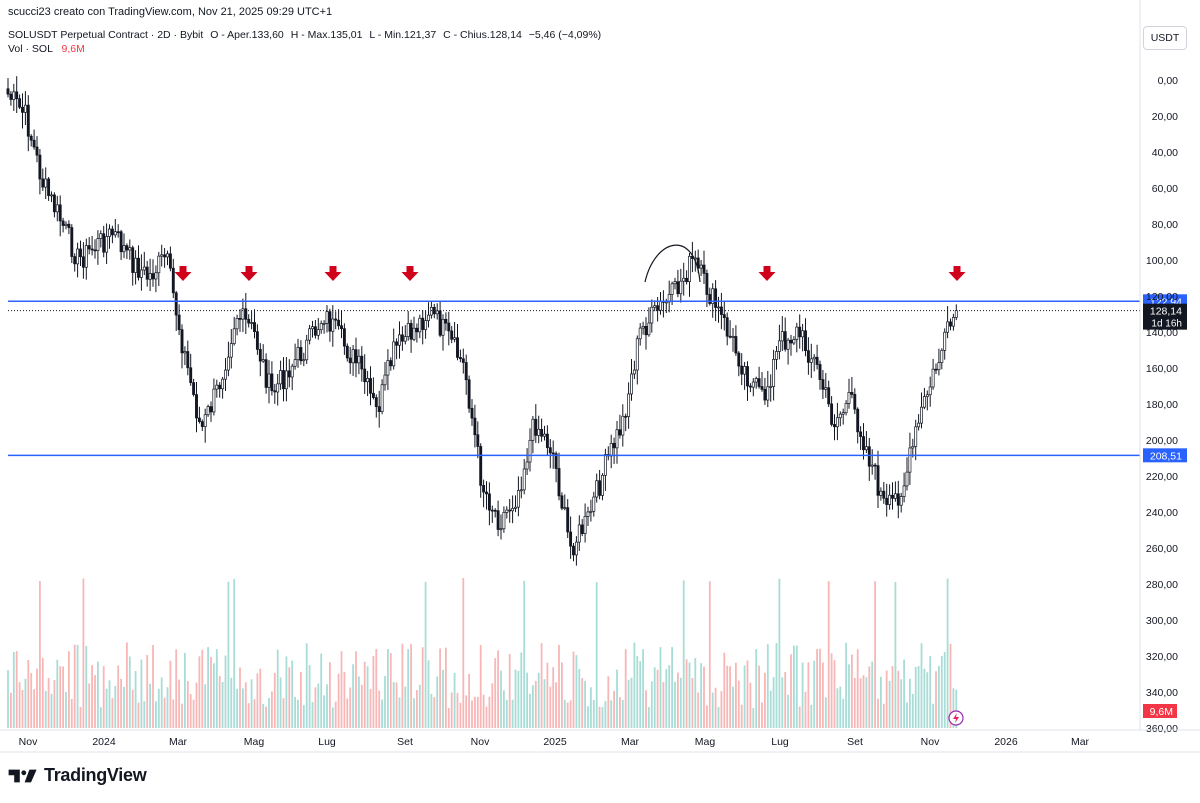  What do you see at coordinates (565, 35) in the screenshot?
I see `legend-change: −5,46 (−4,09%)` at bounding box center [565, 35].